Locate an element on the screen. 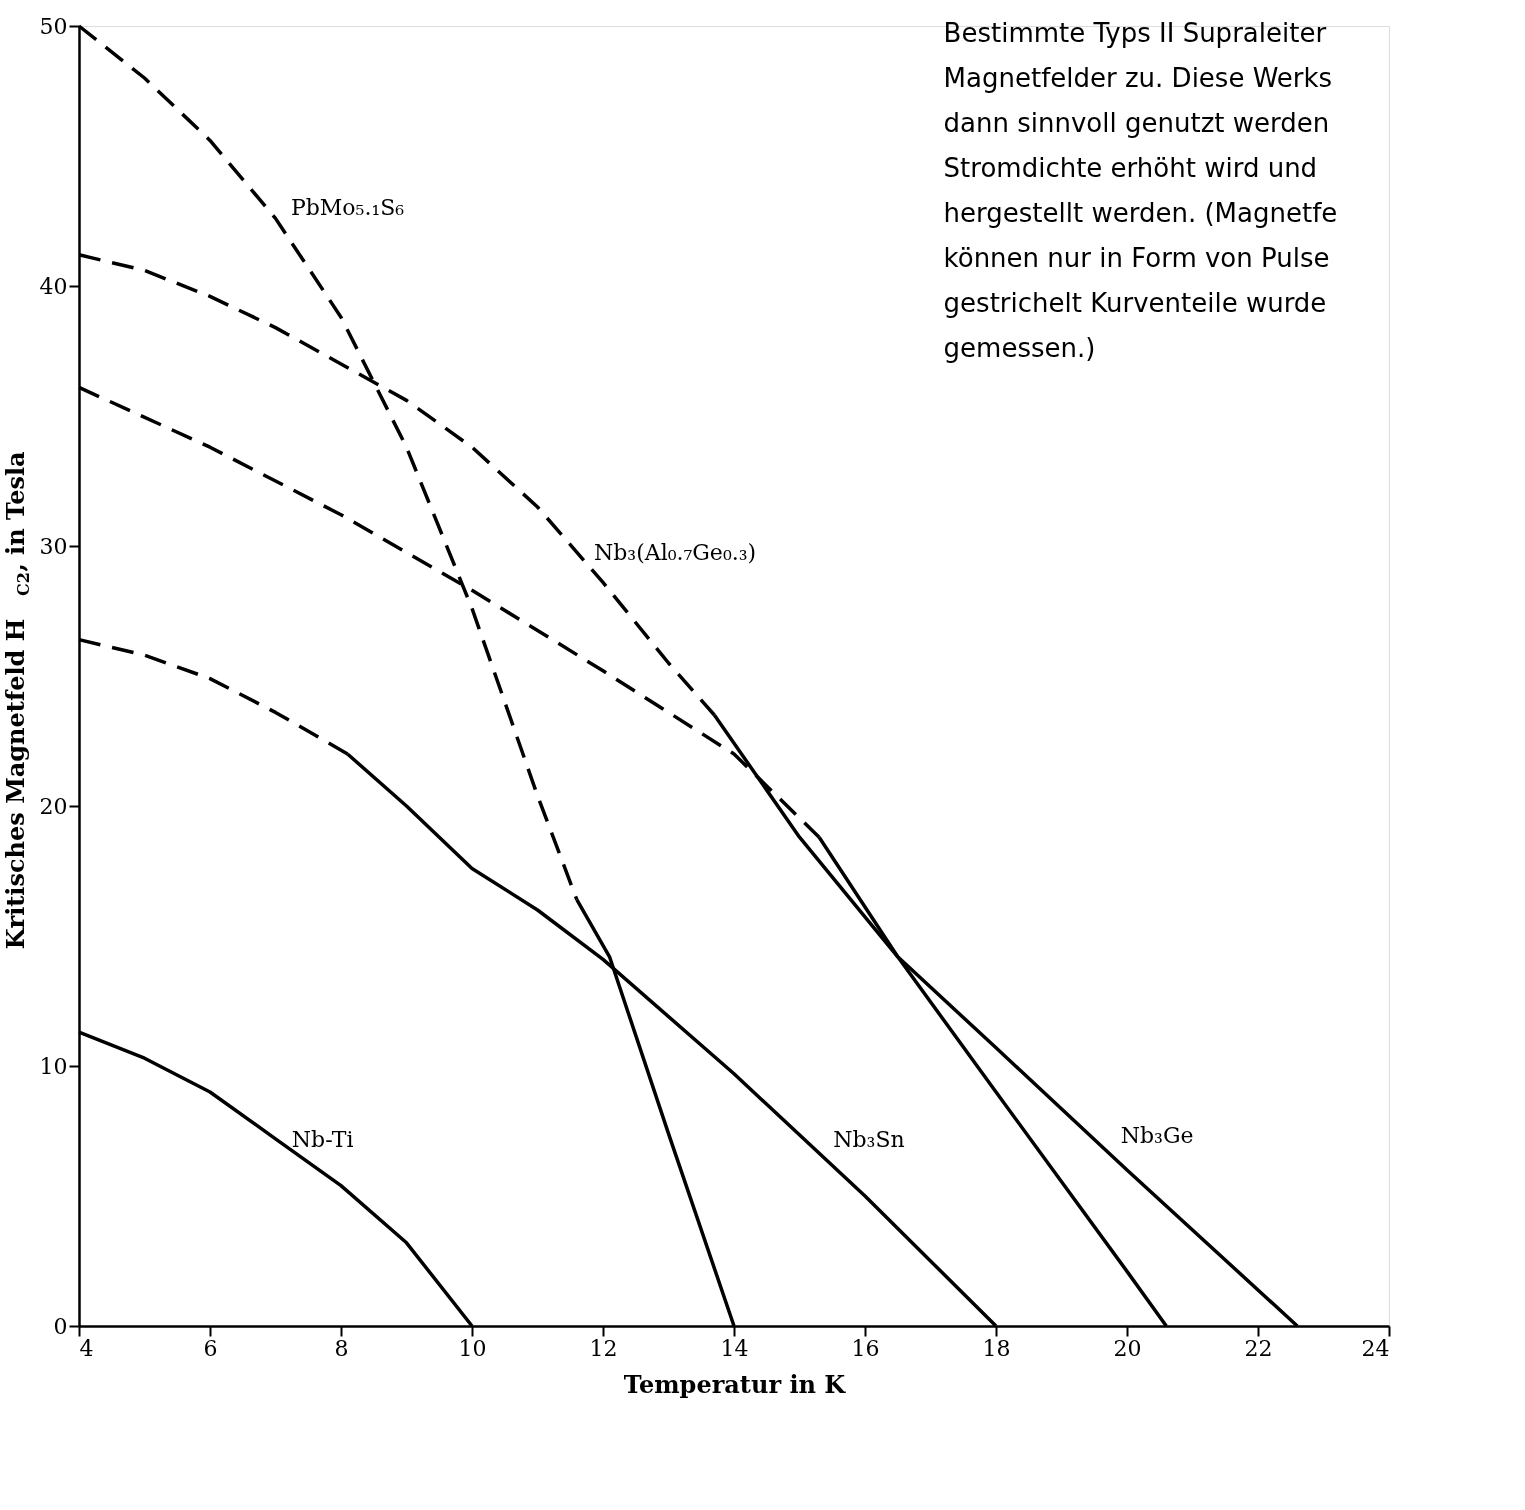 The image size is (1525, 1510). x-tick-label: 14 is located at coordinates (734, 1348).